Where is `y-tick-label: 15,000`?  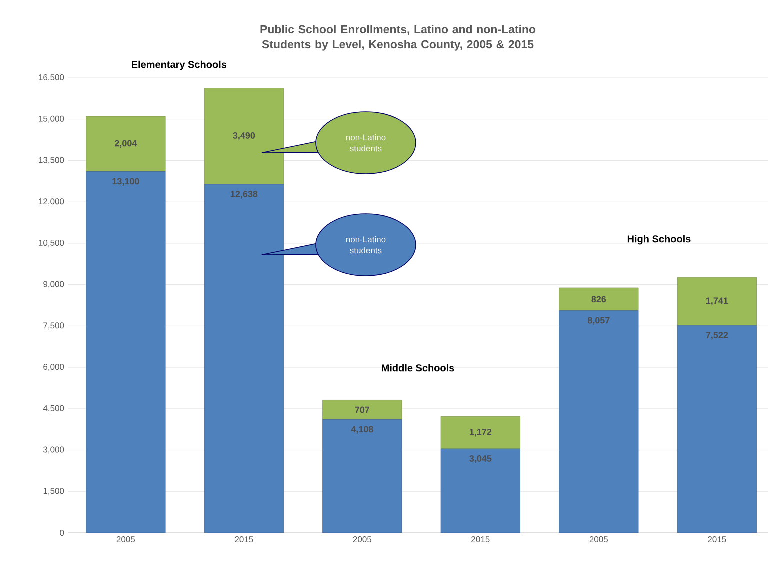 y-tick-label: 15,000 is located at coordinates (51, 119).